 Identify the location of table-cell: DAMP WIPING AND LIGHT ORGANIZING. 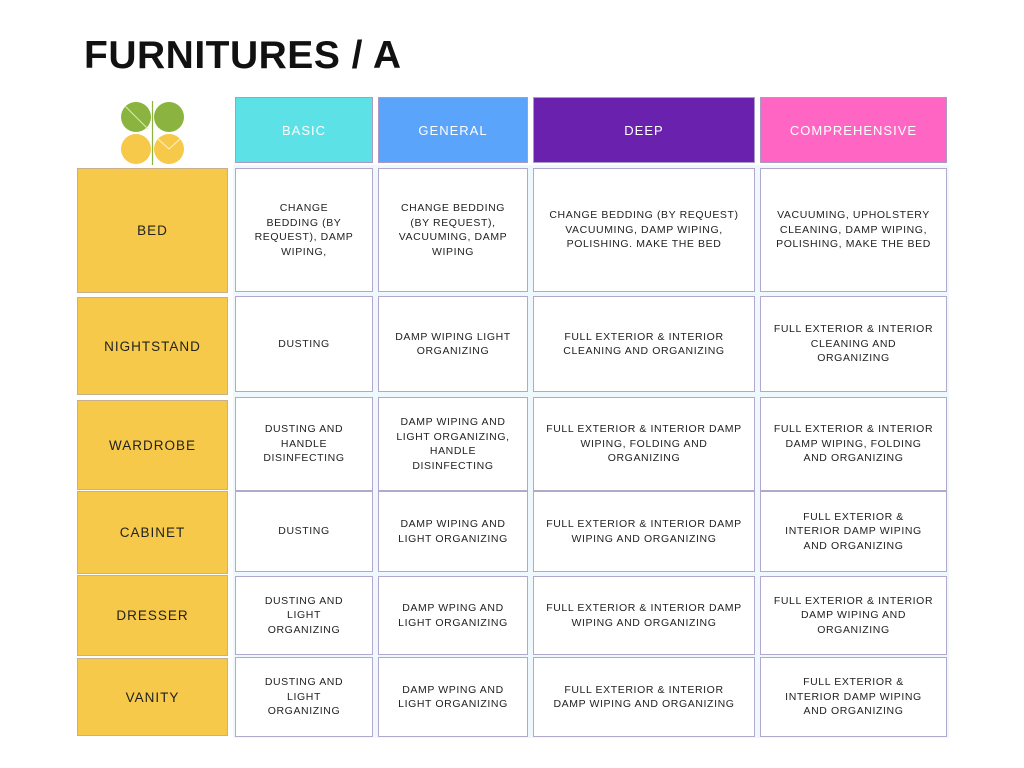
(453, 531).